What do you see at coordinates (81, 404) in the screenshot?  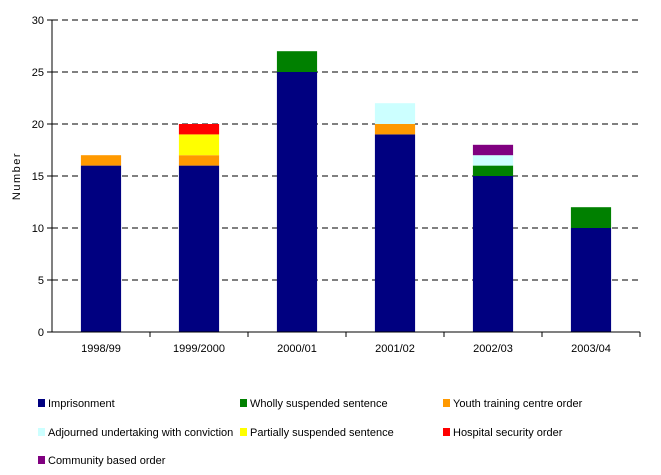 I see `legend-label: Imprisonment` at bounding box center [81, 404].